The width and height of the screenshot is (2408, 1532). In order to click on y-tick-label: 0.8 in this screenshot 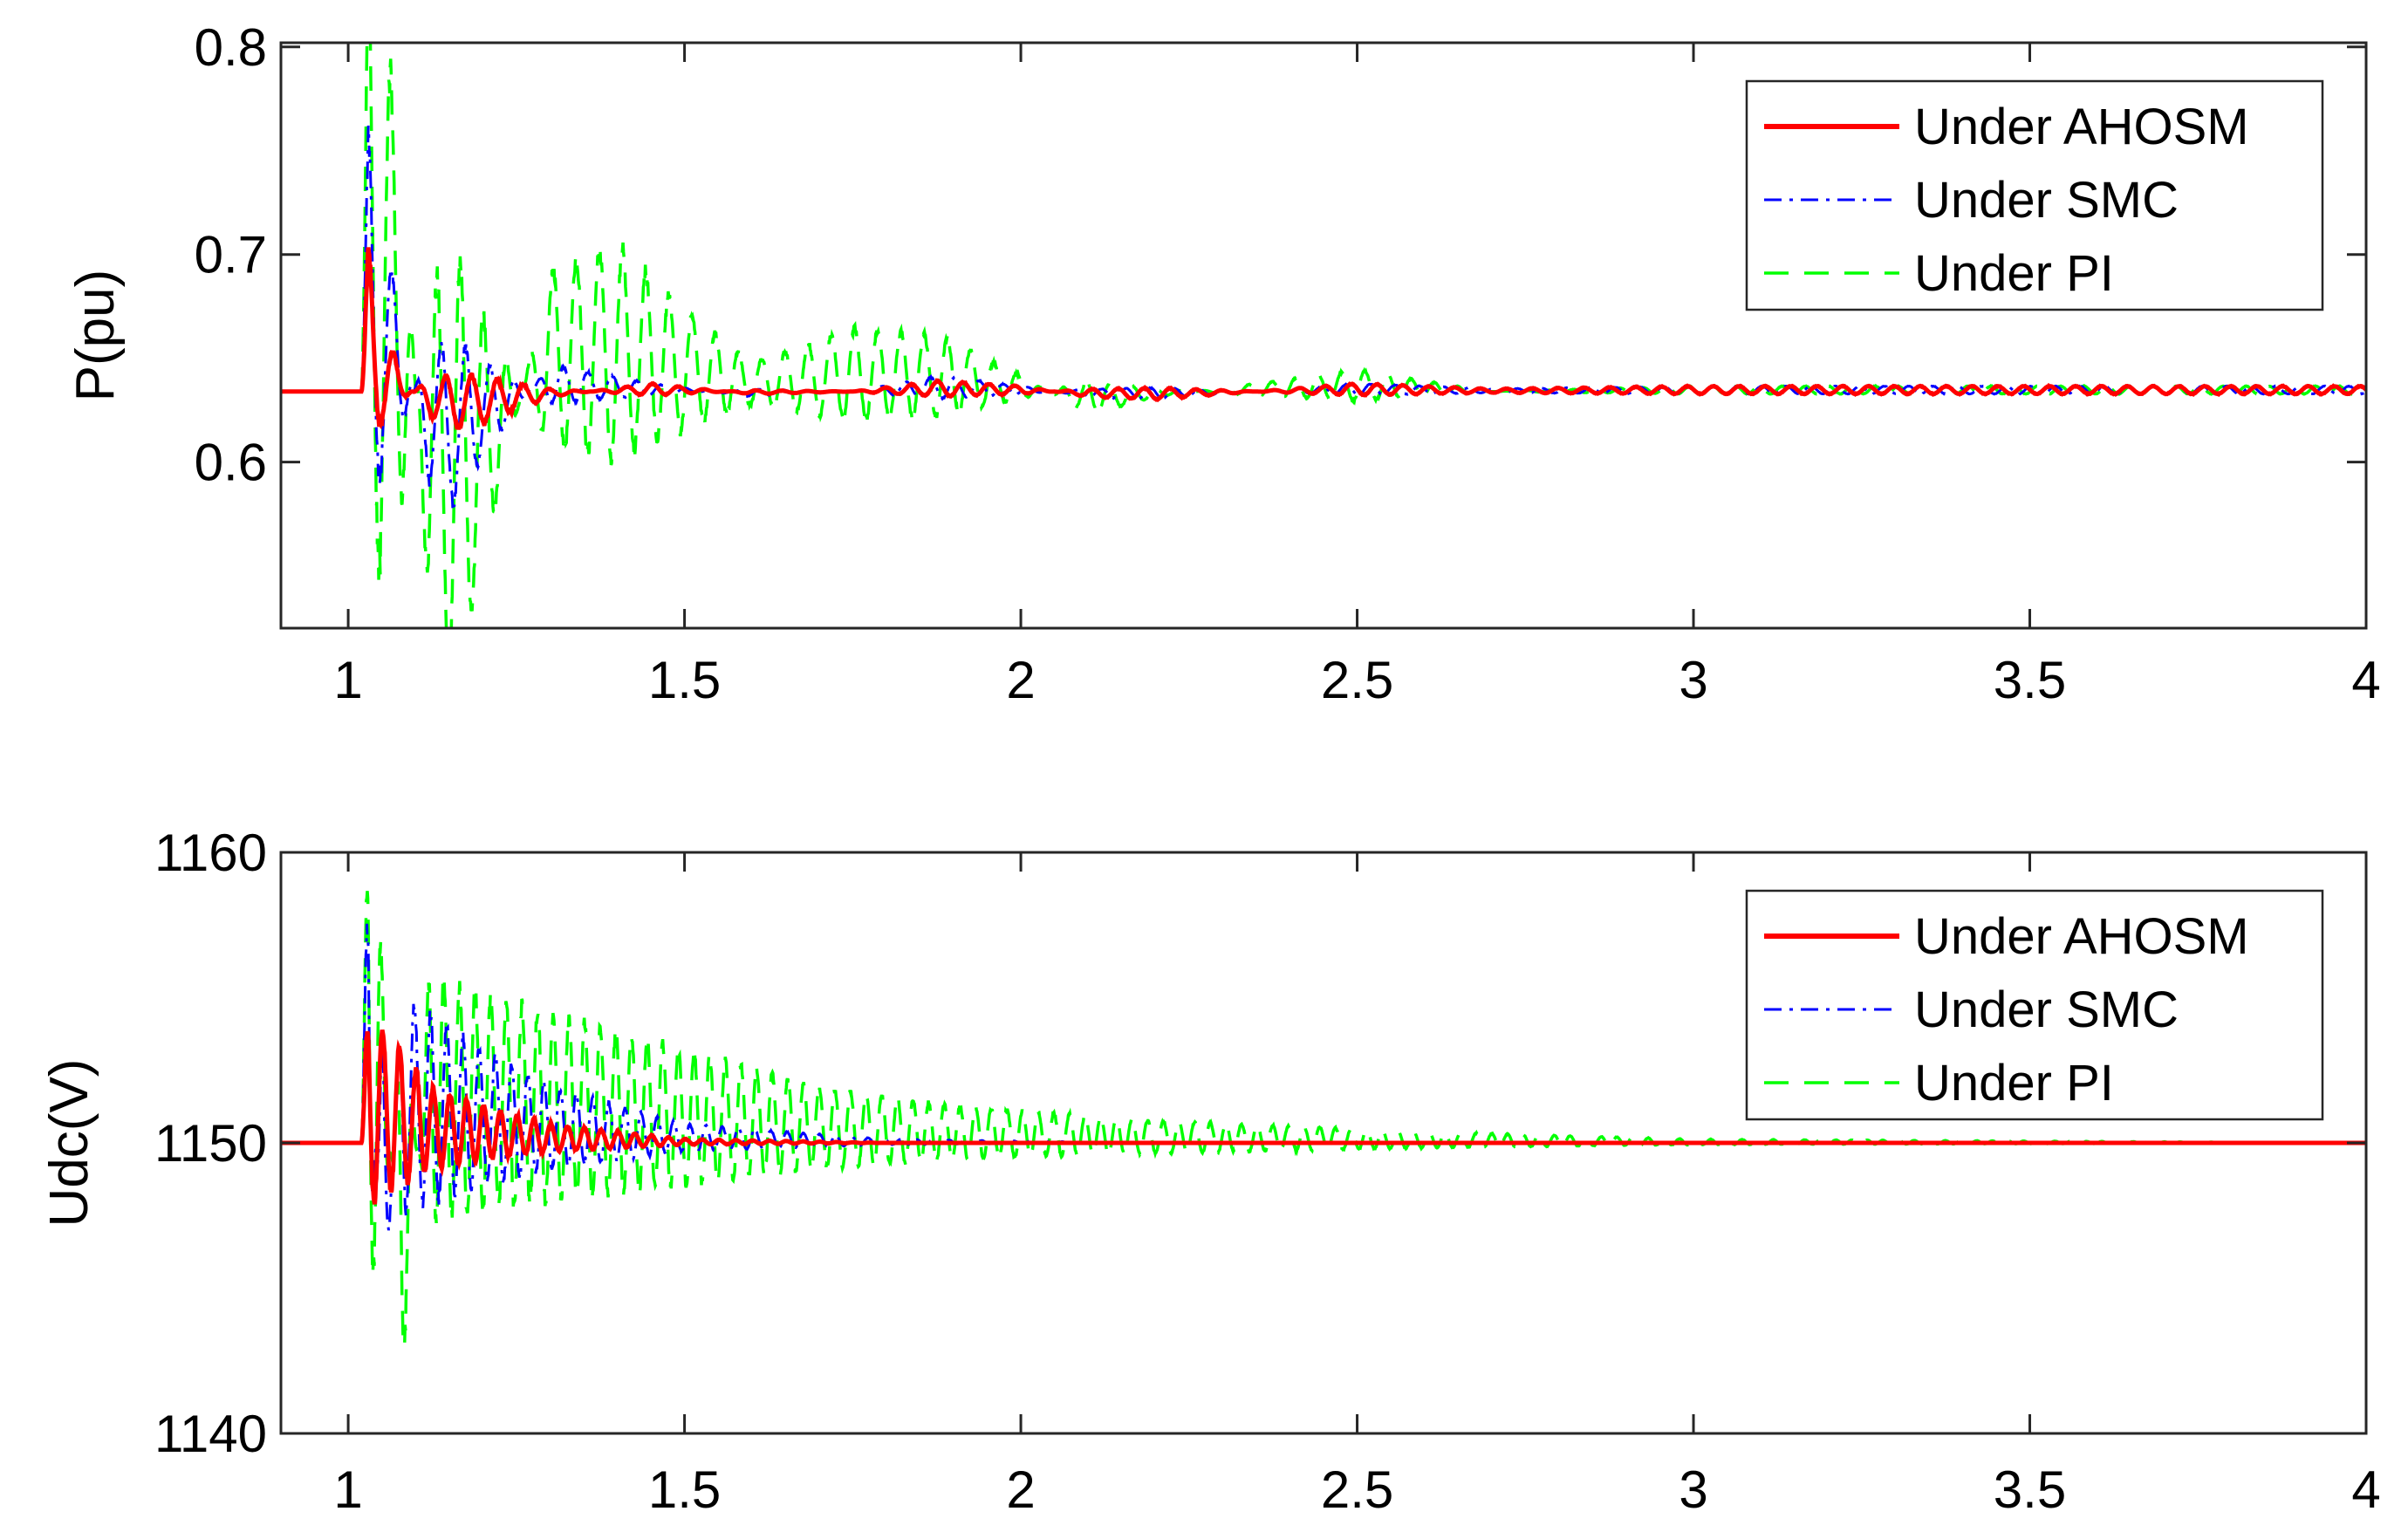, I will do `click(231, 47)`.